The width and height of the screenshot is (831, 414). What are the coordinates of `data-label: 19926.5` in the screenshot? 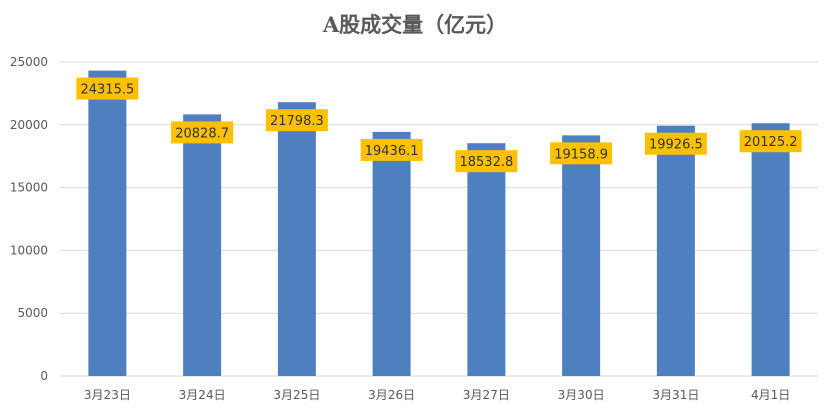 It's located at (676, 145).